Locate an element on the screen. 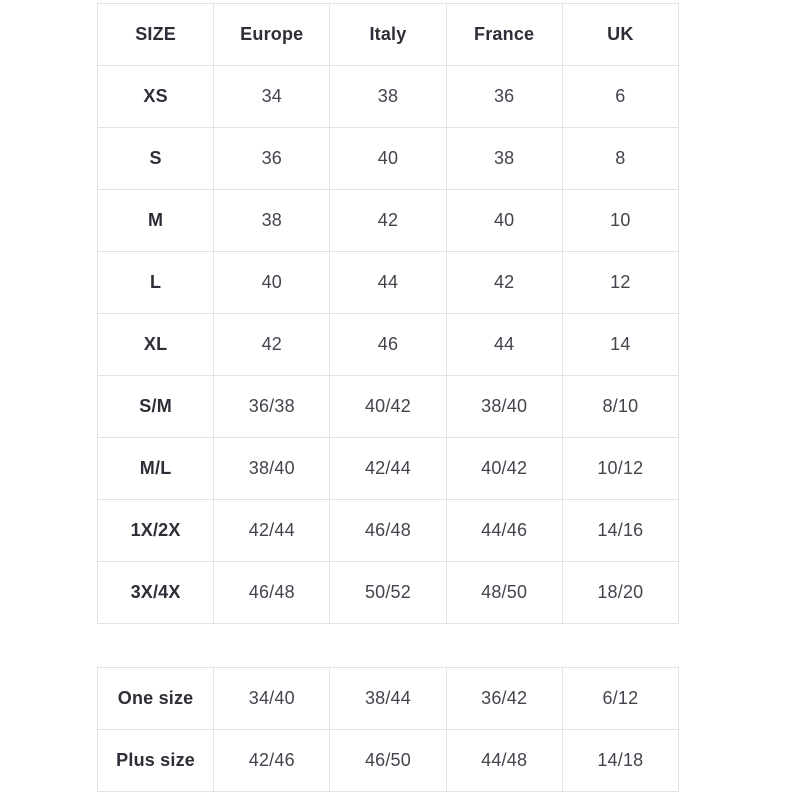 Image resolution: width=800 pixels, height=800 pixels. table-row: S/M 36/38 40/42 38/40 8/10 is located at coordinates (388, 406).